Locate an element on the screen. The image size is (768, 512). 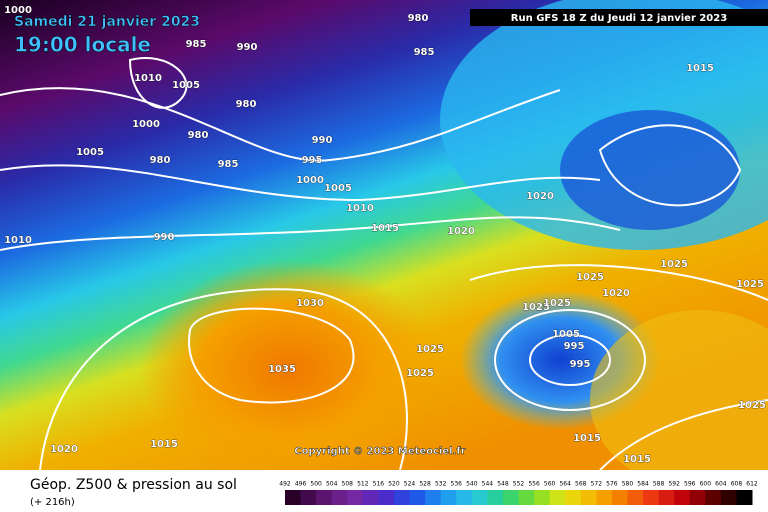
colorbar-label: 512 is located at coordinates (363, 484).